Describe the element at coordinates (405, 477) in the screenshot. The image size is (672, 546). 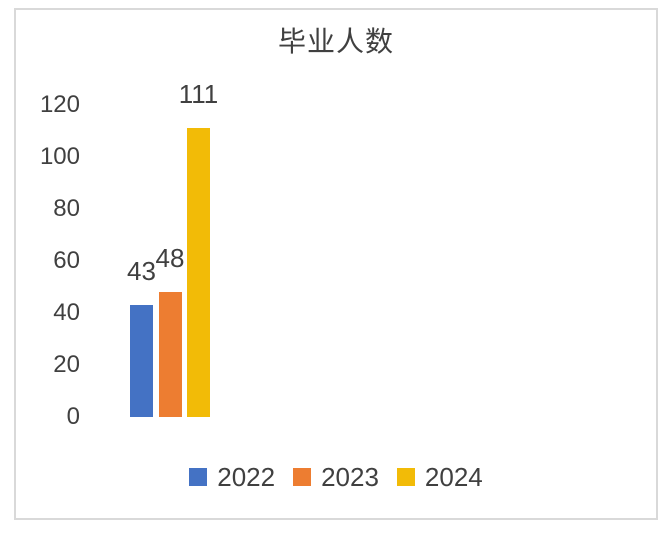
I see `legend-swatch-2024` at that location.